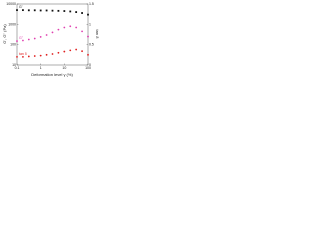  I want to click on y2-tick-label: 0.5, so click(91, 45).